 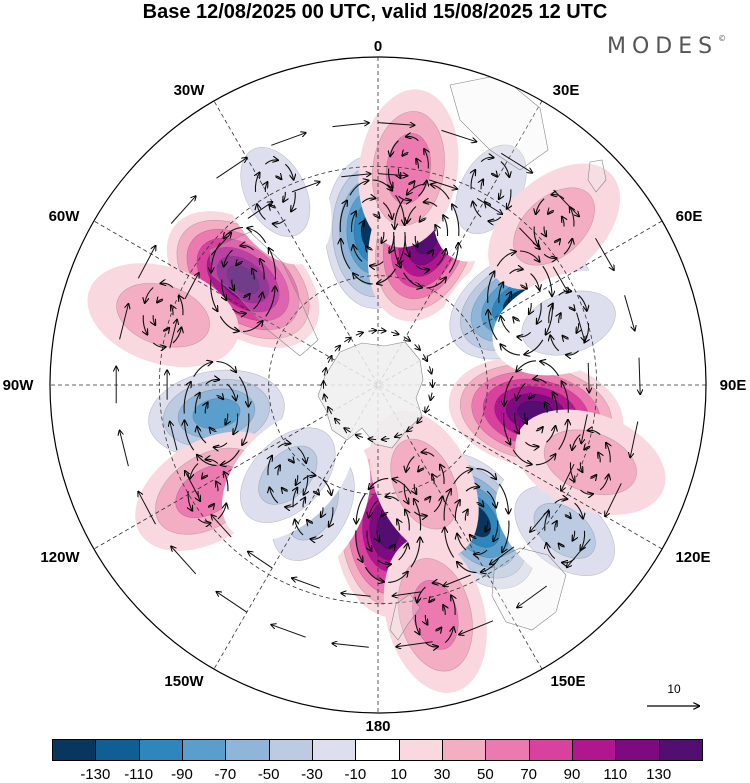 What do you see at coordinates (225, 774) in the screenshot?
I see `colorbar-tick-label: -70` at bounding box center [225, 774].